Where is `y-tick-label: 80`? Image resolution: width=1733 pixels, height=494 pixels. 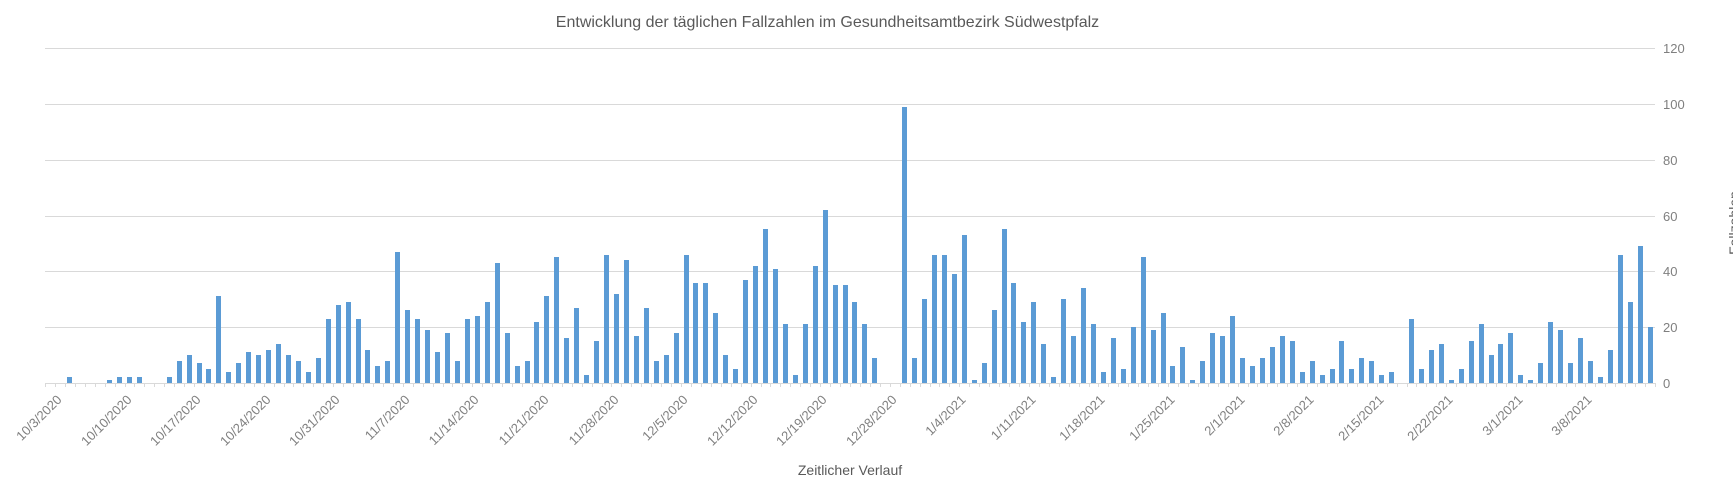
y-tick-label: 80 is located at coordinates (1670, 160).